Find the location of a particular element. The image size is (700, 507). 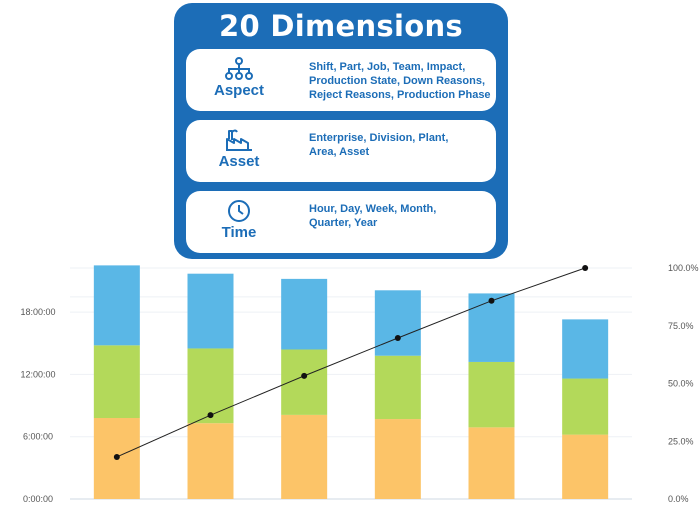

time-line: Quarter, Year is located at coordinates (343, 223).